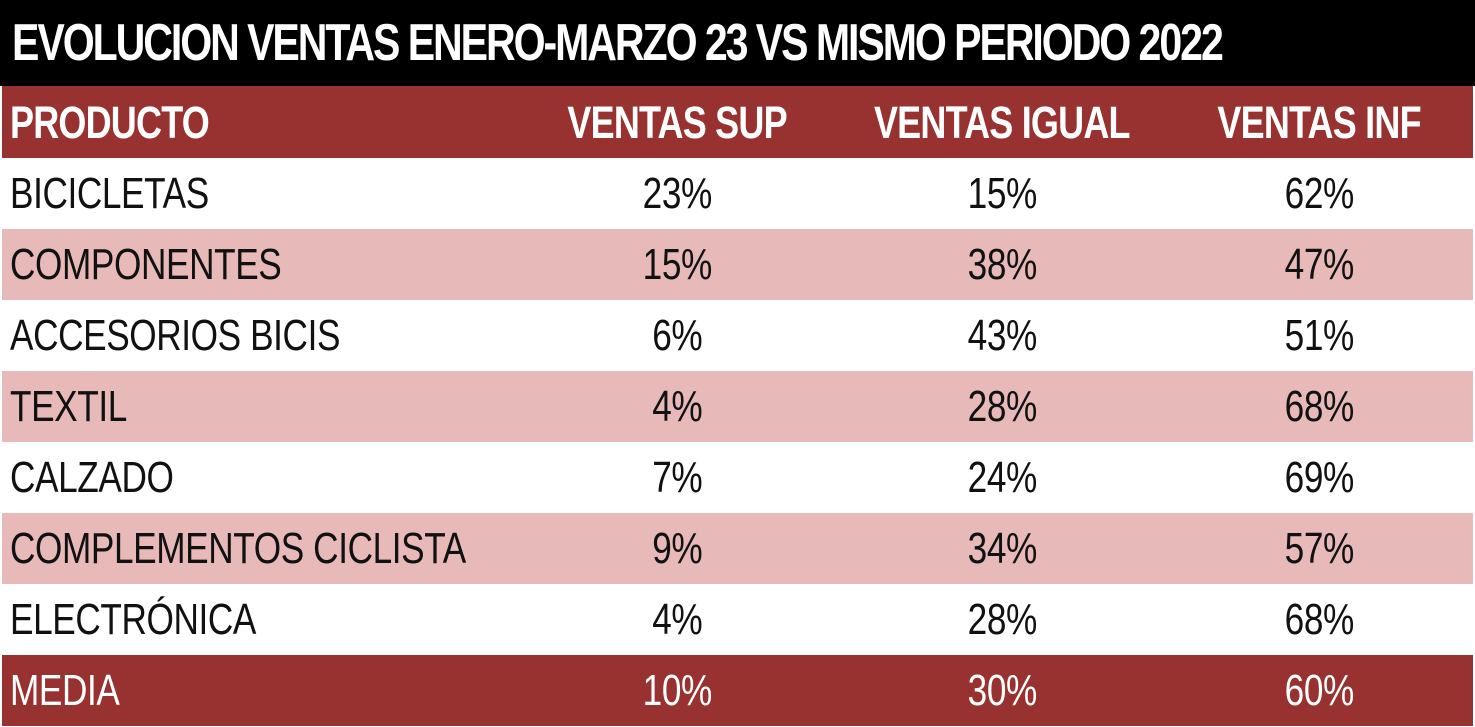 This screenshot has width=1475, height=727. I want to click on cell-ventas-sup: 6%, so click(677, 335).